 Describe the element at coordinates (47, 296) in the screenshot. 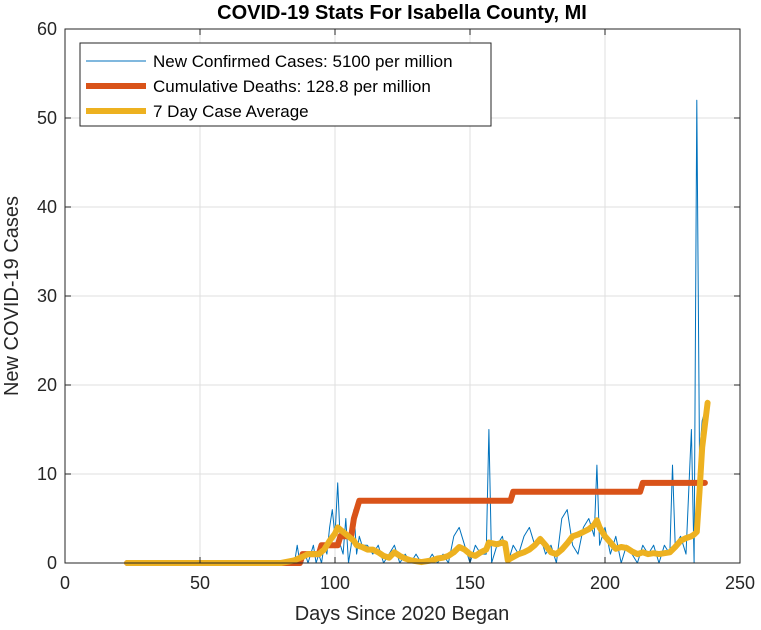

I see `y-tick-label: 30` at that location.